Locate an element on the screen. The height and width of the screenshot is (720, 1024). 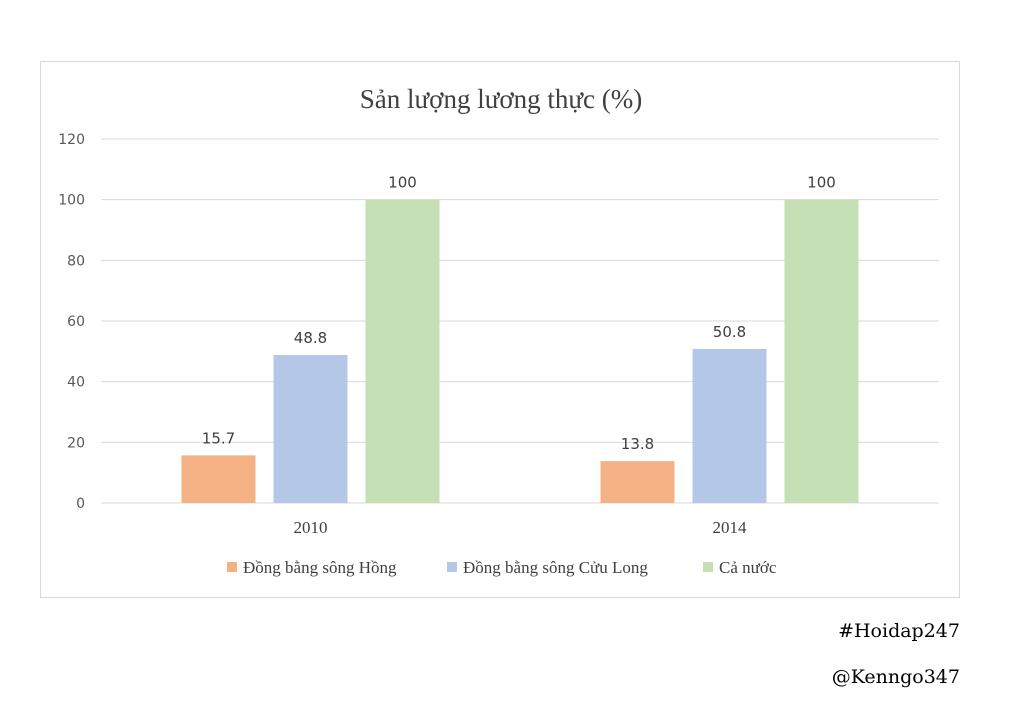
legend-item: Đồng bằng sông Hồng is located at coordinates (312, 567).